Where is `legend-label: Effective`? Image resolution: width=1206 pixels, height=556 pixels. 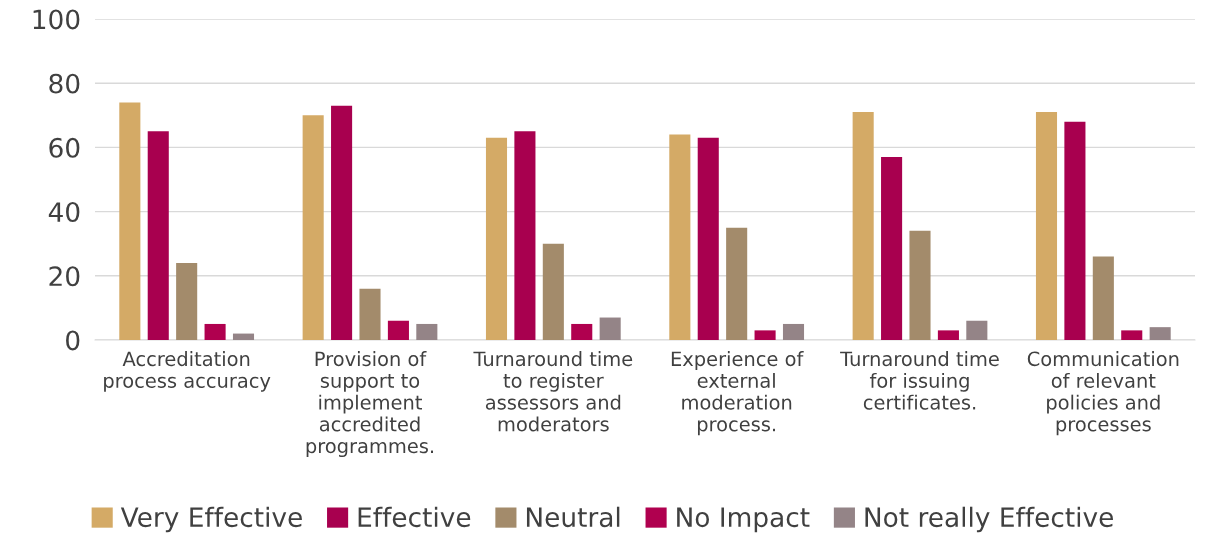
legend-label: Effective is located at coordinates (414, 517).